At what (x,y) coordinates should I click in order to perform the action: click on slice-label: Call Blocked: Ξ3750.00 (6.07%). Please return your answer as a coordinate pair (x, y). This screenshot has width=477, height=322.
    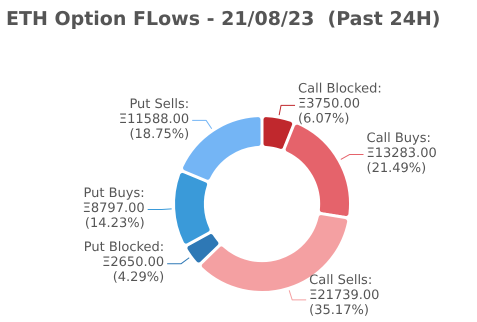
    Looking at the image, I should click on (340, 104).